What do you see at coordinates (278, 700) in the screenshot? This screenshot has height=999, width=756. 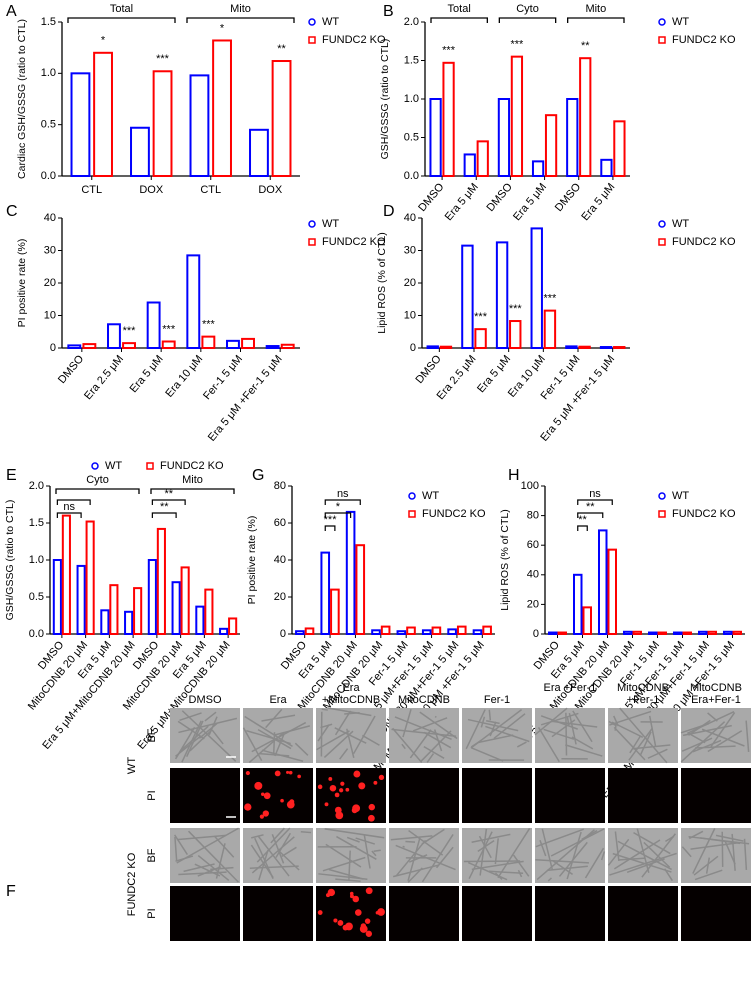 I see `column-label: Era` at bounding box center [278, 700].